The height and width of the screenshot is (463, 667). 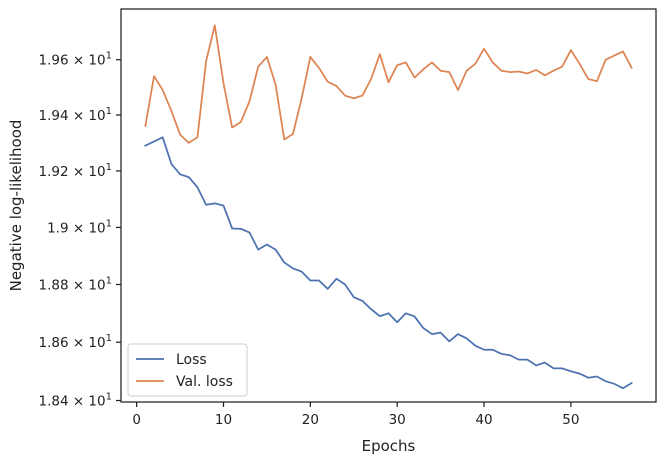 I want to click on y-tick-label: 1.88 × 10¹, so click(x=75, y=285).